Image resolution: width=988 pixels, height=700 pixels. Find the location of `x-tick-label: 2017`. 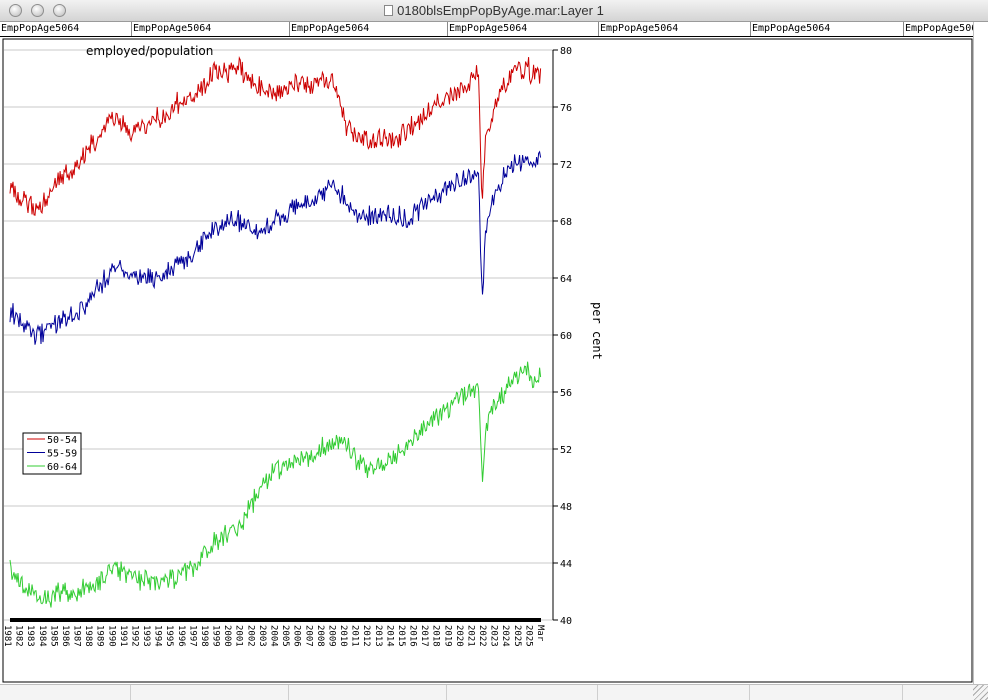

x-tick-label: 2017 is located at coordinates (424, 636).